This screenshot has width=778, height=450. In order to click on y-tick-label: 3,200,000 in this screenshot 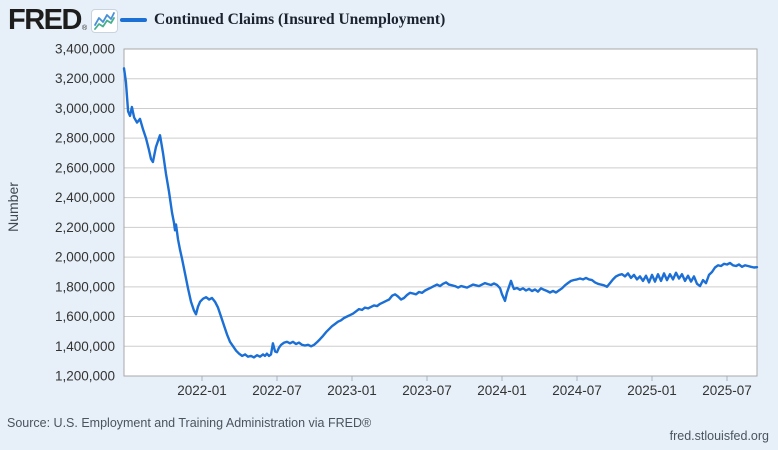, I will do `click(85, 78)`.